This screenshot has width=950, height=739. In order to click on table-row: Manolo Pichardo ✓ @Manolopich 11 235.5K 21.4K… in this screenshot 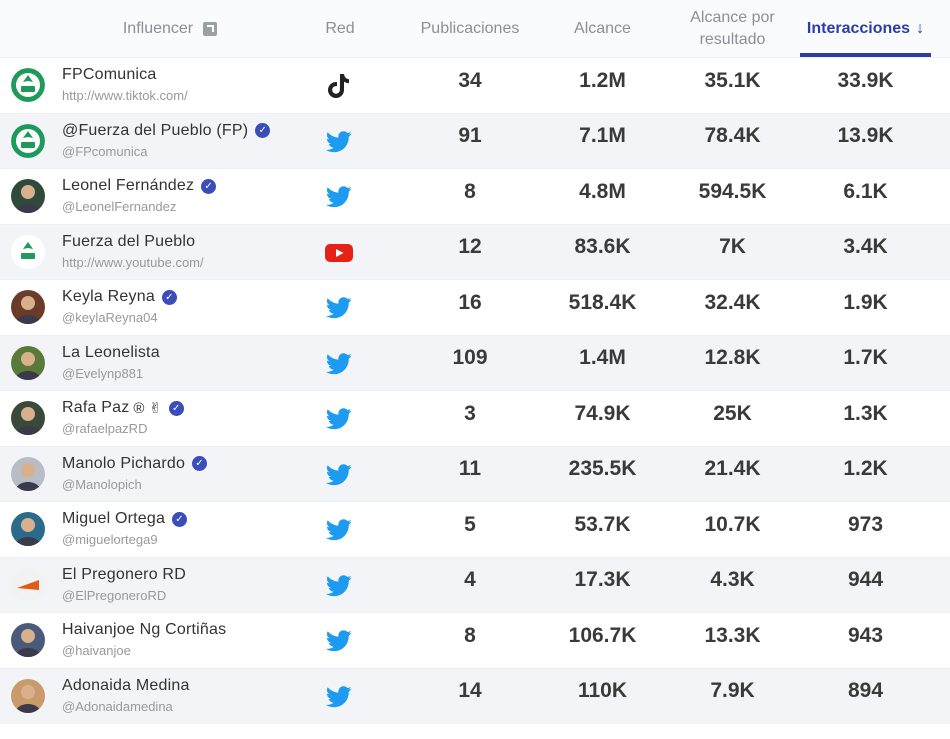, I will do `click(475, 473)`.